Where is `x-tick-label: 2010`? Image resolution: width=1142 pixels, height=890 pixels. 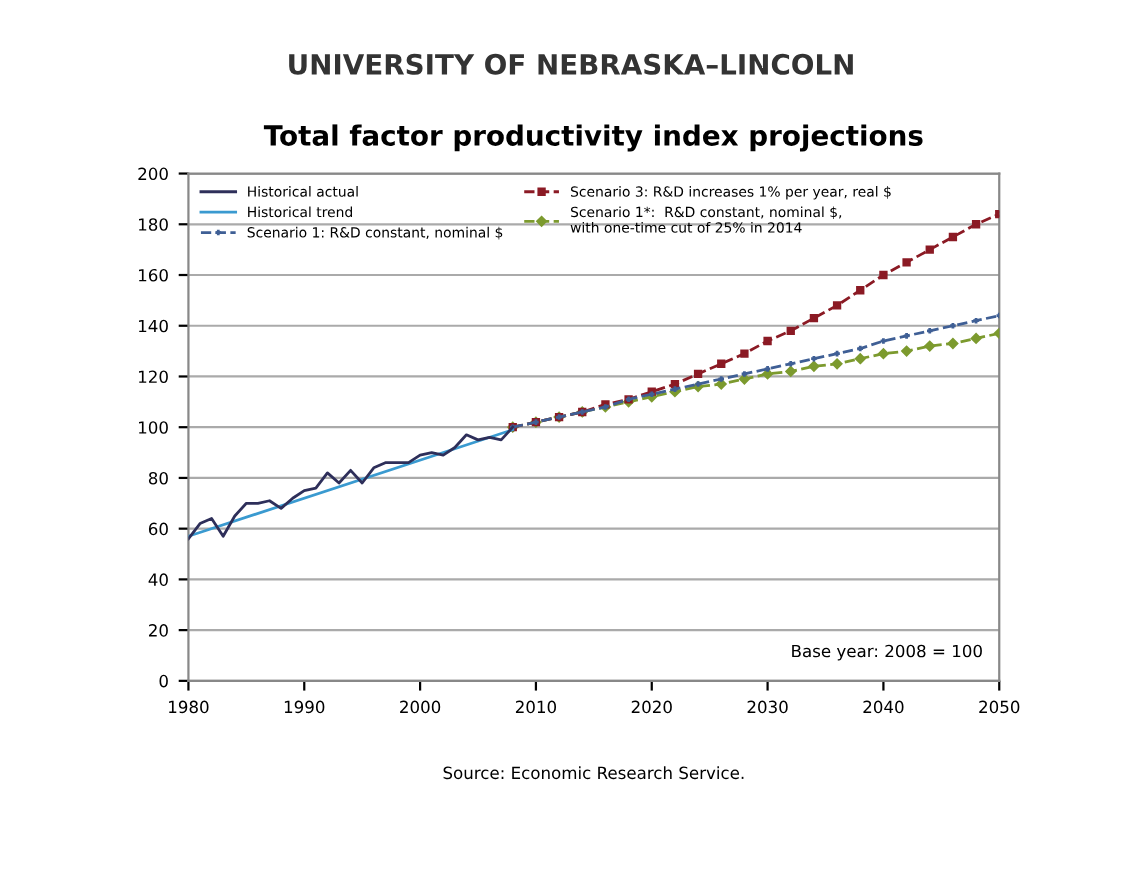 x-tick-label: 2010 is located at coordinates (536, 707).